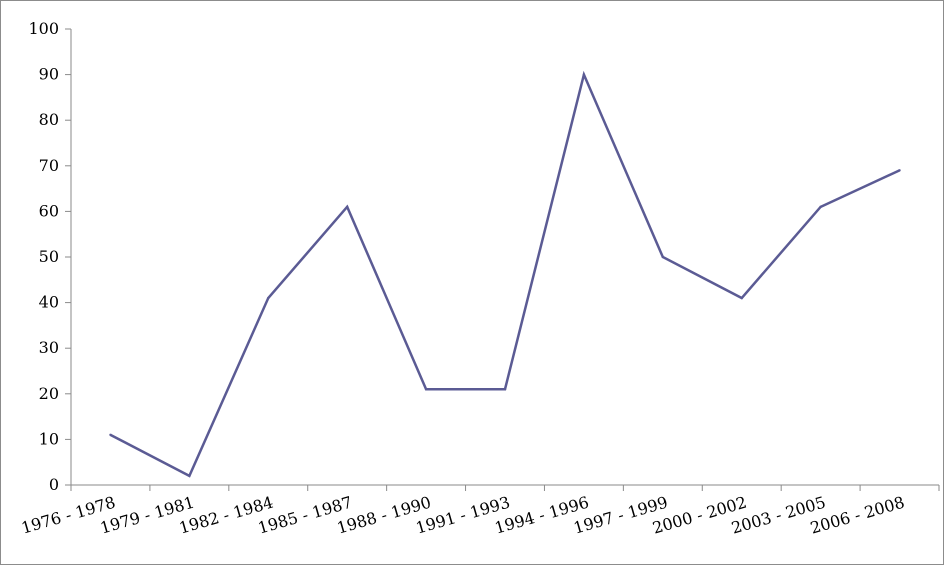 The image size is (944, 566). What do you see at coordinates (49, 165) in the screenshot?
I see `y-tick-label: 70` at bounding box center [49, 165].